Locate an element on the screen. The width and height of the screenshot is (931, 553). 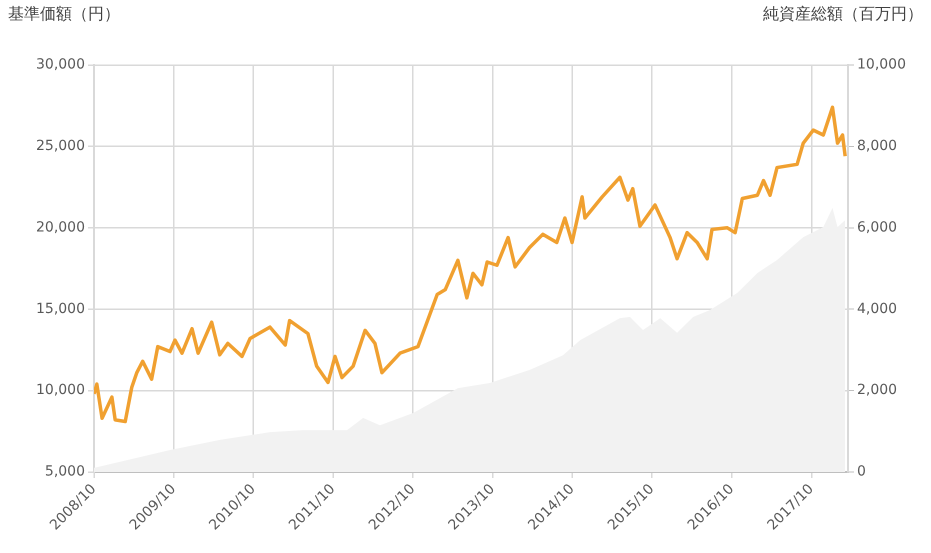
y2-tick-label: 4,000 is located at coordinates (877, 308).